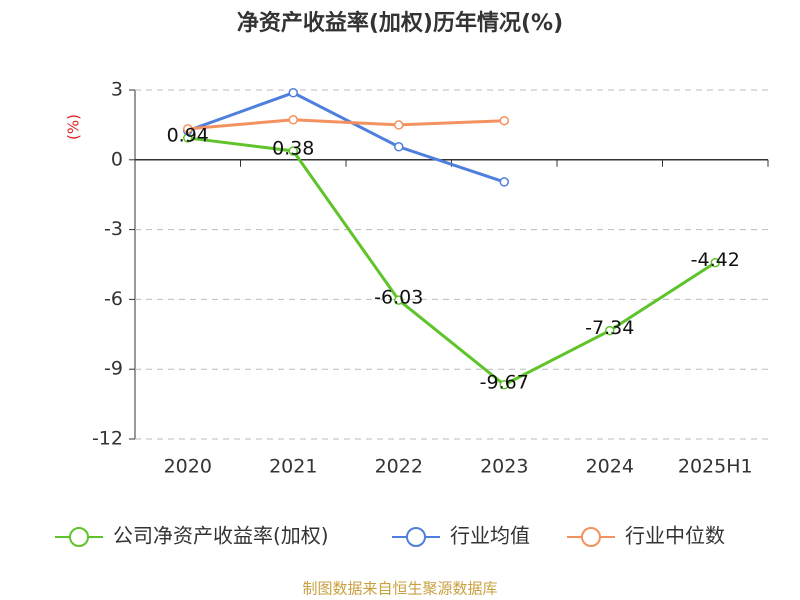  What do you see at coordinates (399, 589) in the screenshot?
I see `source-note: 制图数据来自恒生聚源数据库` at bounding box center [399, 589].